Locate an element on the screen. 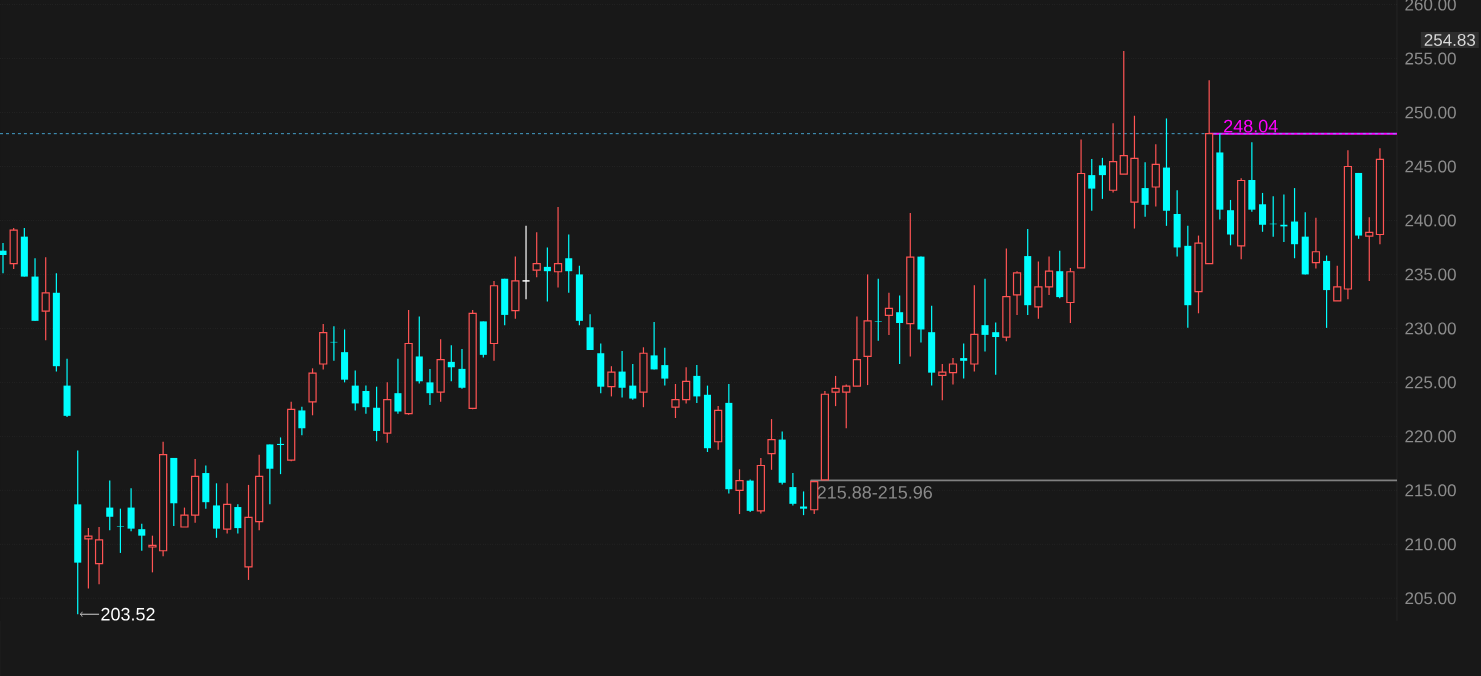  annotation: 203.52 is located at coordinates (128, 614).